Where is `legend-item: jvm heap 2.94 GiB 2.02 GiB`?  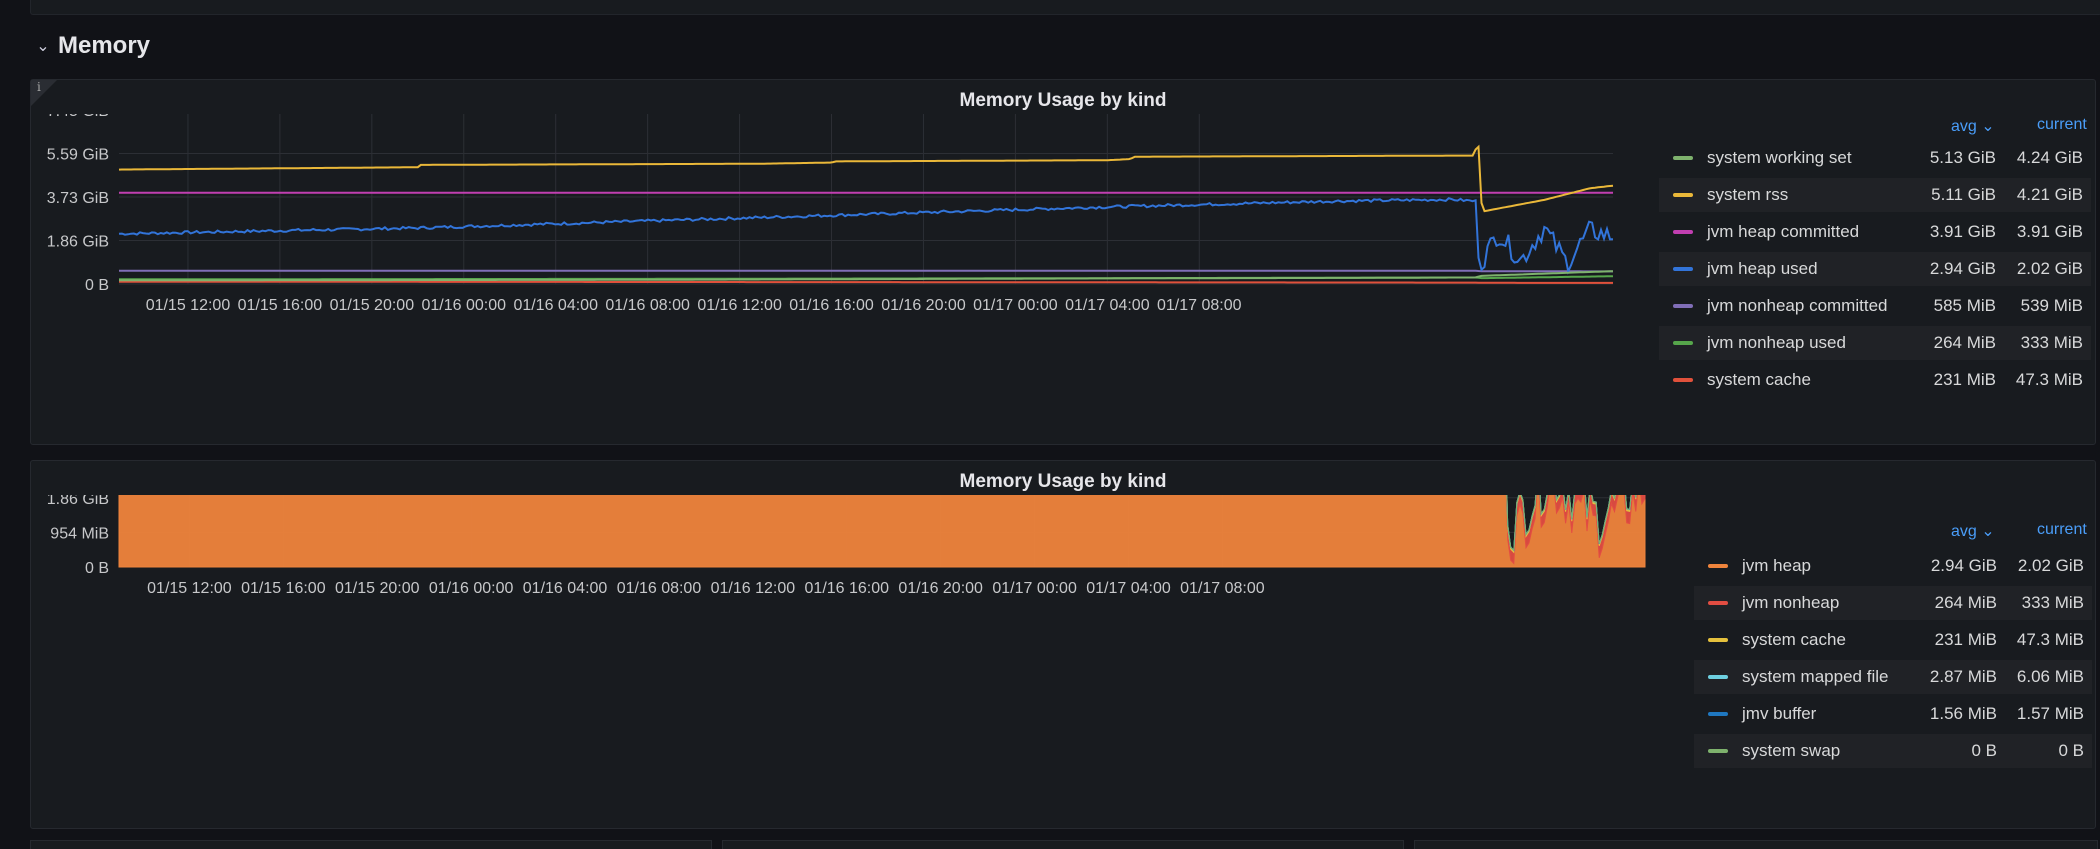
legend-item: jvm heap 2.94 GiB 2.02 GiB is located at coordinates (1893, 566).